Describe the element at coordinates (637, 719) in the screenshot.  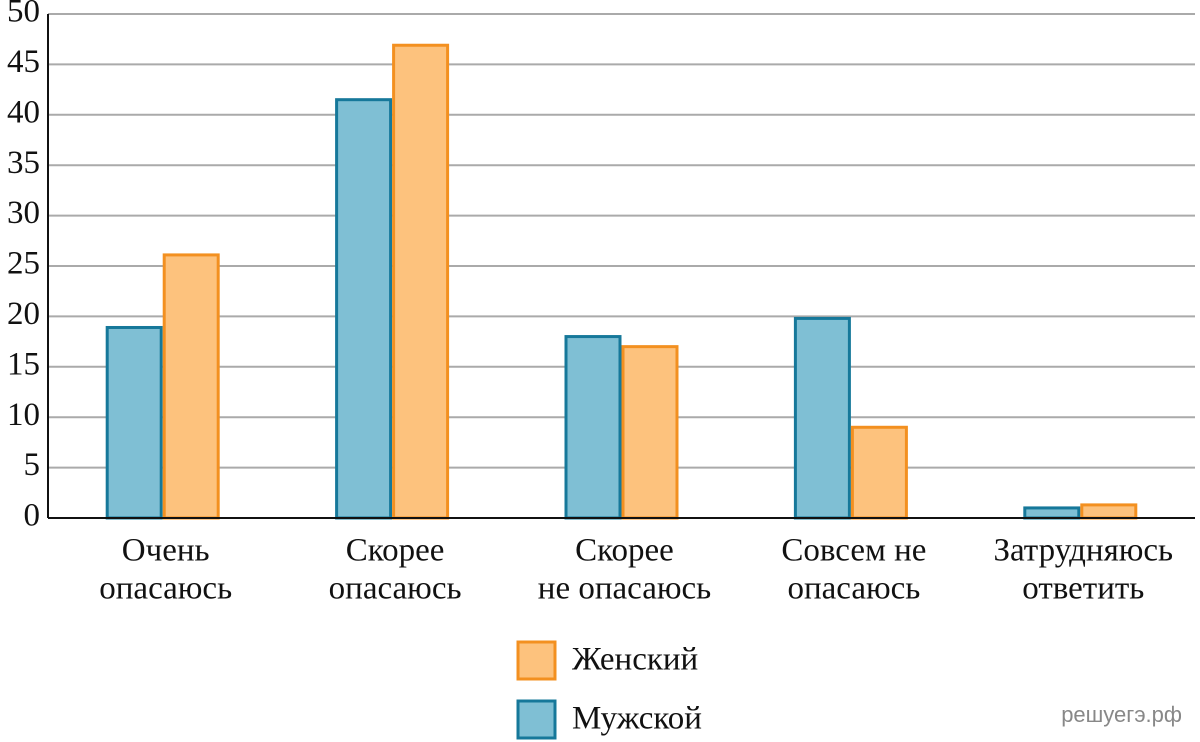
I see `legend-label: Мужской` at that location.